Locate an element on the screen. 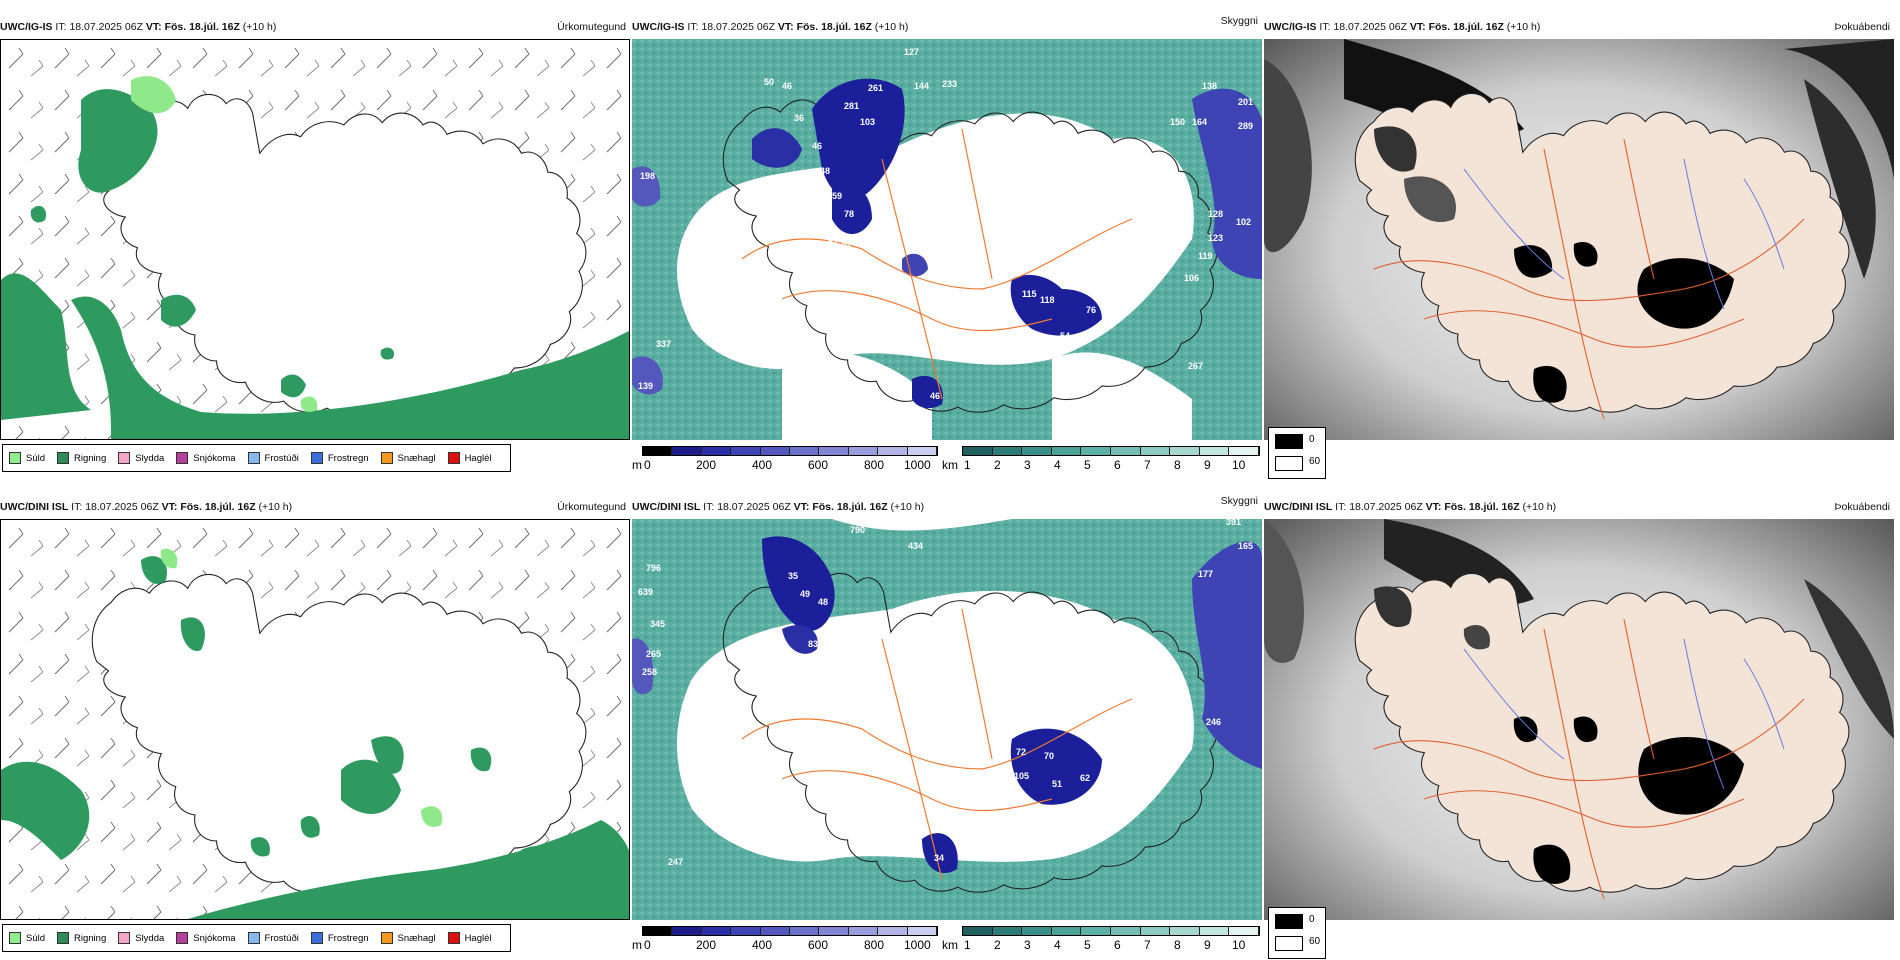 This screenshot has width=1900, height=960. colorbar-tick: 7 is located at coordinates (1147, 465).